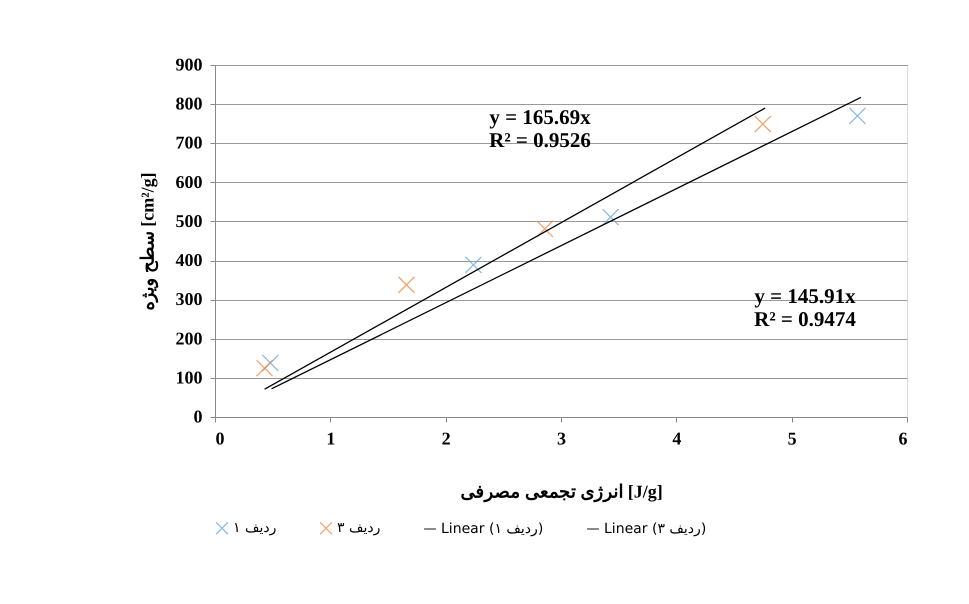 Image resolution: width=969 pixels, height=604 pixels. What do you see at coordinates (677, 438) in the screenshot?
I see `x-tick-label: 4` at bounding box center [677, 438].